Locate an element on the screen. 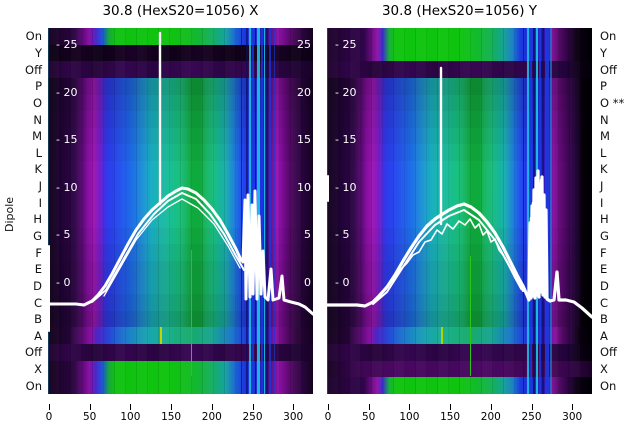 The image size is (640, 440). inner-y-tick-label-right: 25 is located at coordinates (304, 44).